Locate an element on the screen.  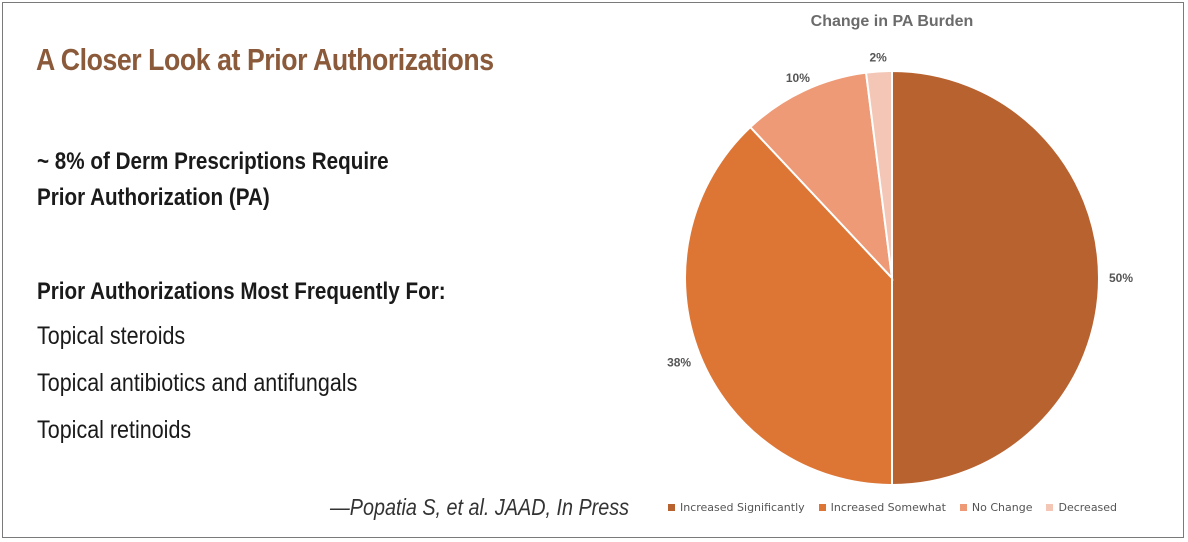
pie-slice-increased-somewhat is located at coordinates (788, 306).